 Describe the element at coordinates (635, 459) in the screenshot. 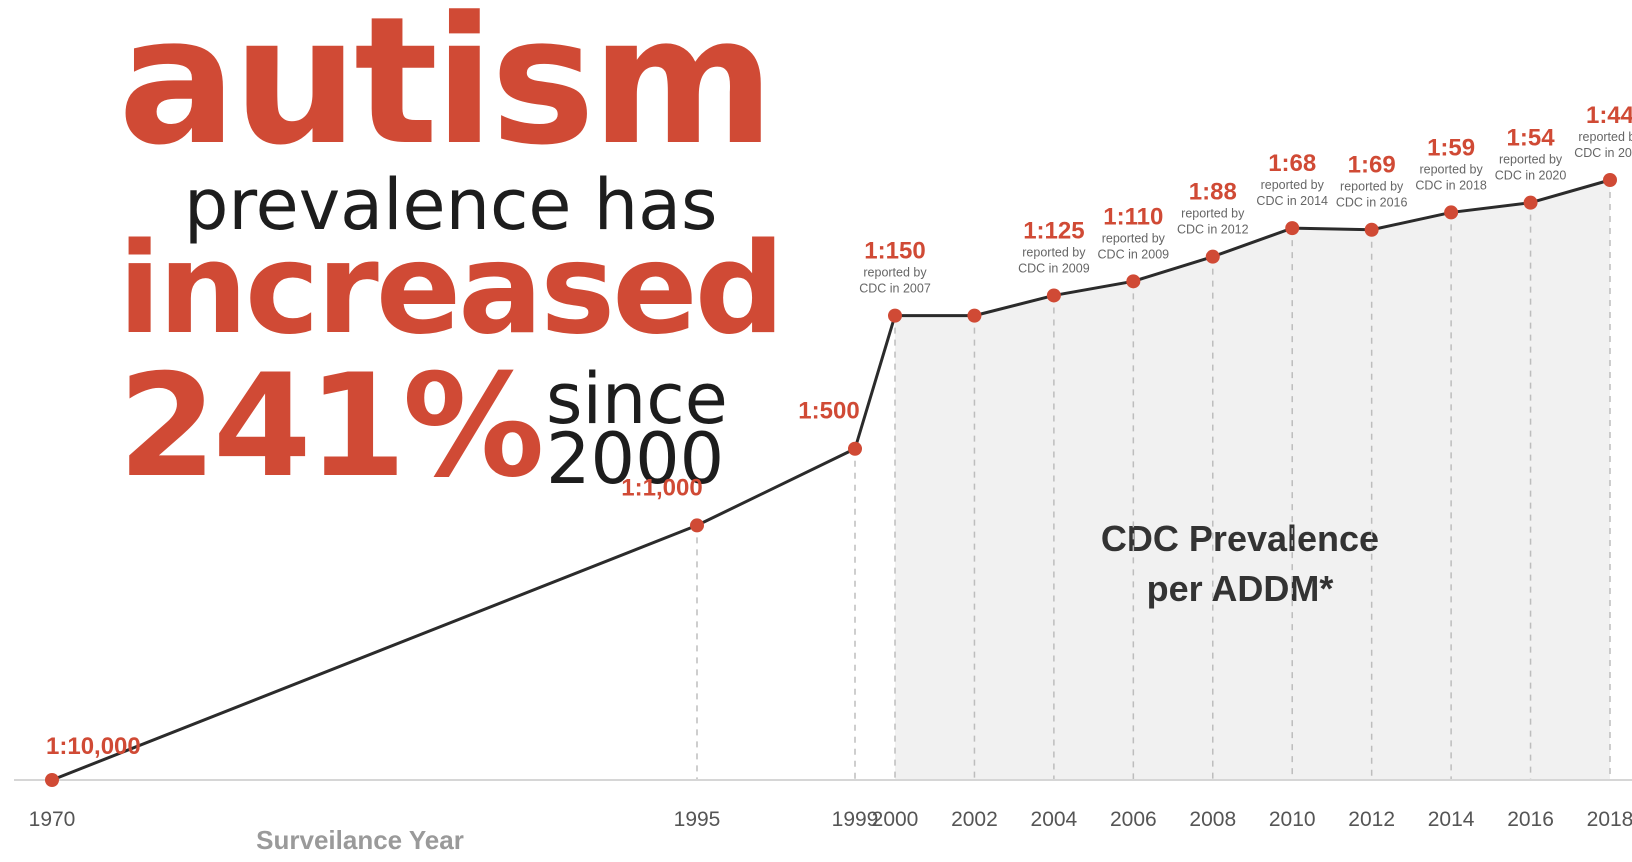

I see `headline-year: 2000` at that location.